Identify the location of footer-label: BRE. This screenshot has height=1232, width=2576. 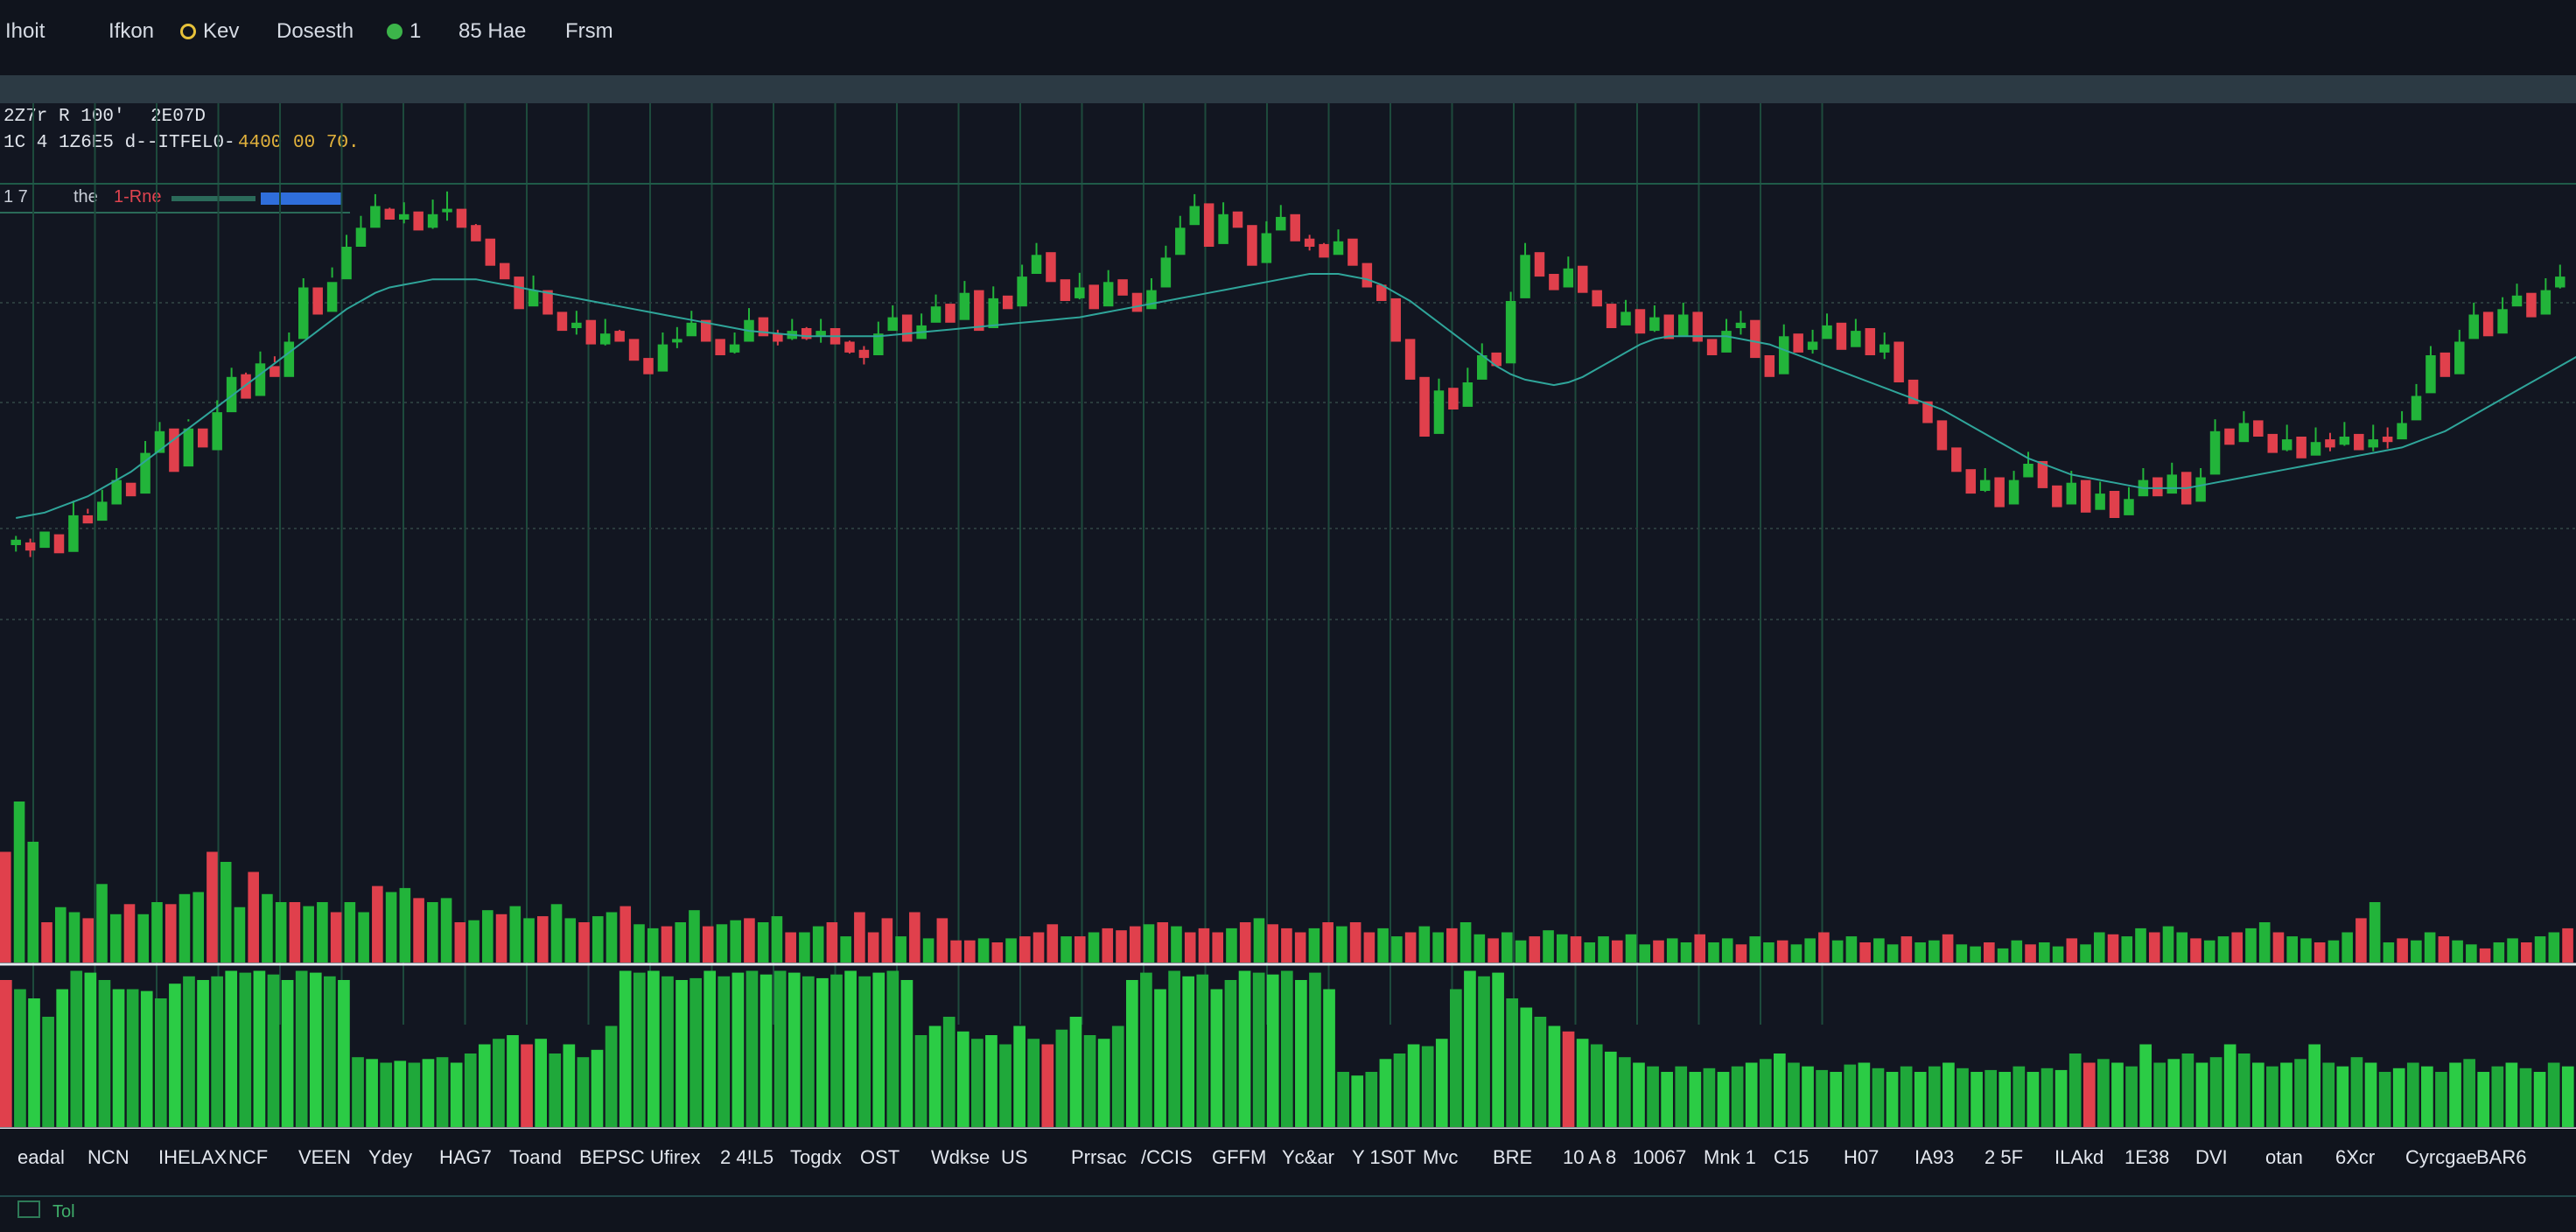
(1513, 1157).